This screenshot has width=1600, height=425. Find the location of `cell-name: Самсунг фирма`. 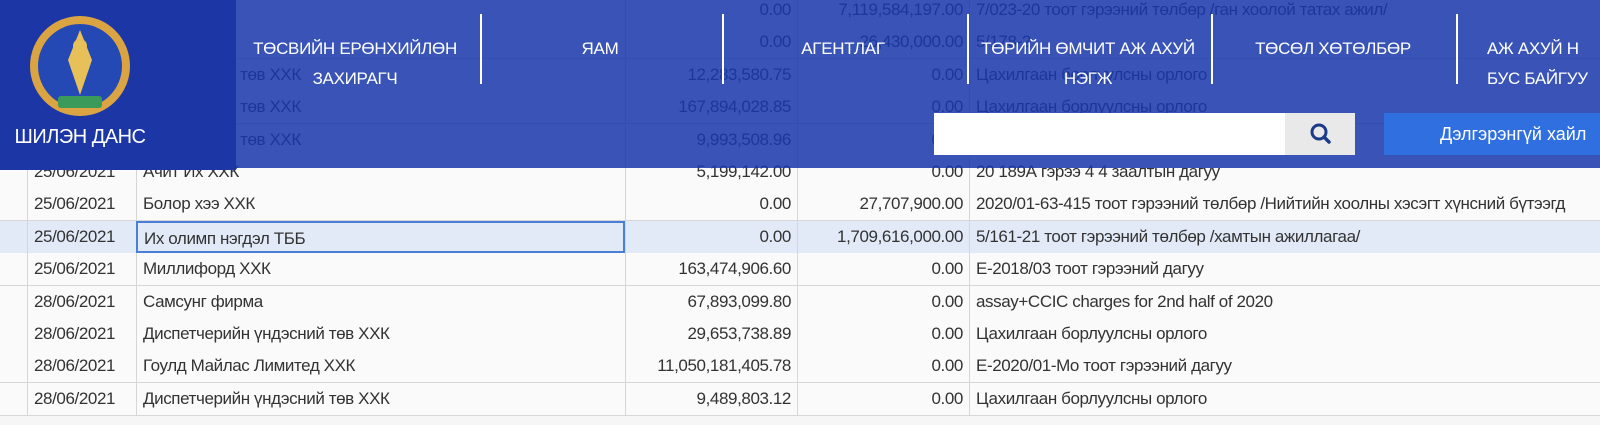

cell-name: Самсунг фирма is located at coordinates (380, 301).